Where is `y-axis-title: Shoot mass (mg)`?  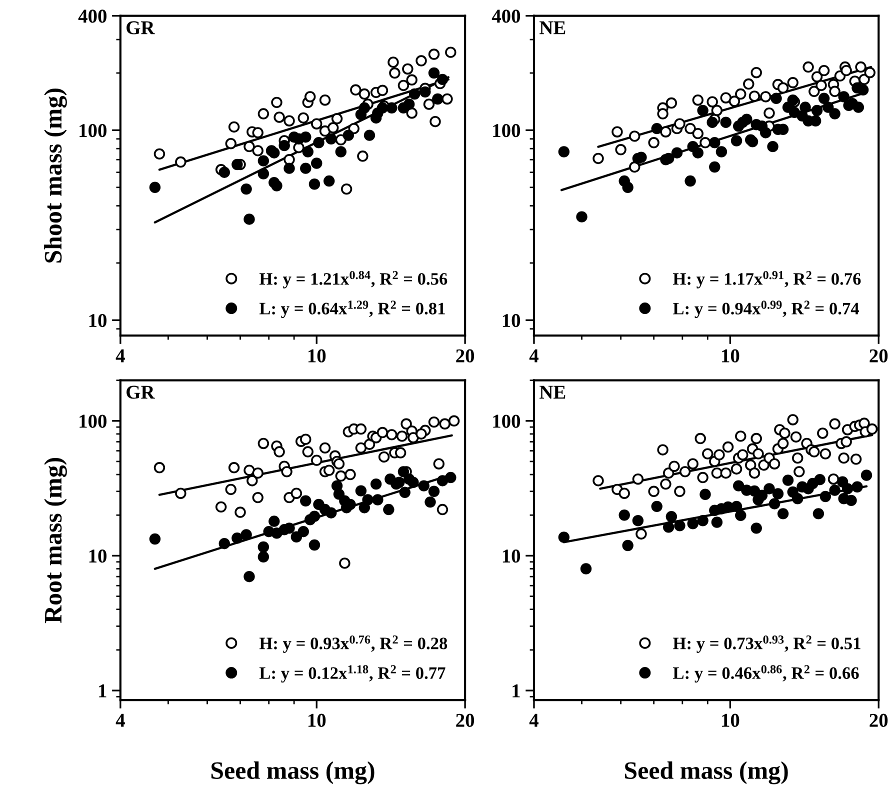 y-axis-title: Shoot mass (mg) is located at coordinates (55, 175).